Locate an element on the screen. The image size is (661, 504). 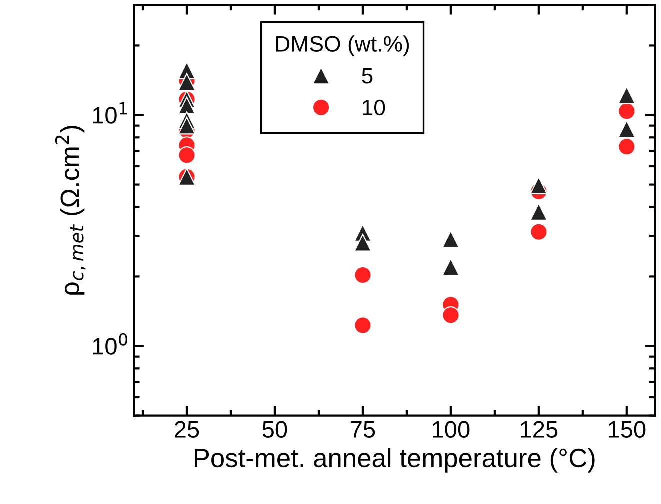
legend-label: 5 is located at coordinates (367, 76).